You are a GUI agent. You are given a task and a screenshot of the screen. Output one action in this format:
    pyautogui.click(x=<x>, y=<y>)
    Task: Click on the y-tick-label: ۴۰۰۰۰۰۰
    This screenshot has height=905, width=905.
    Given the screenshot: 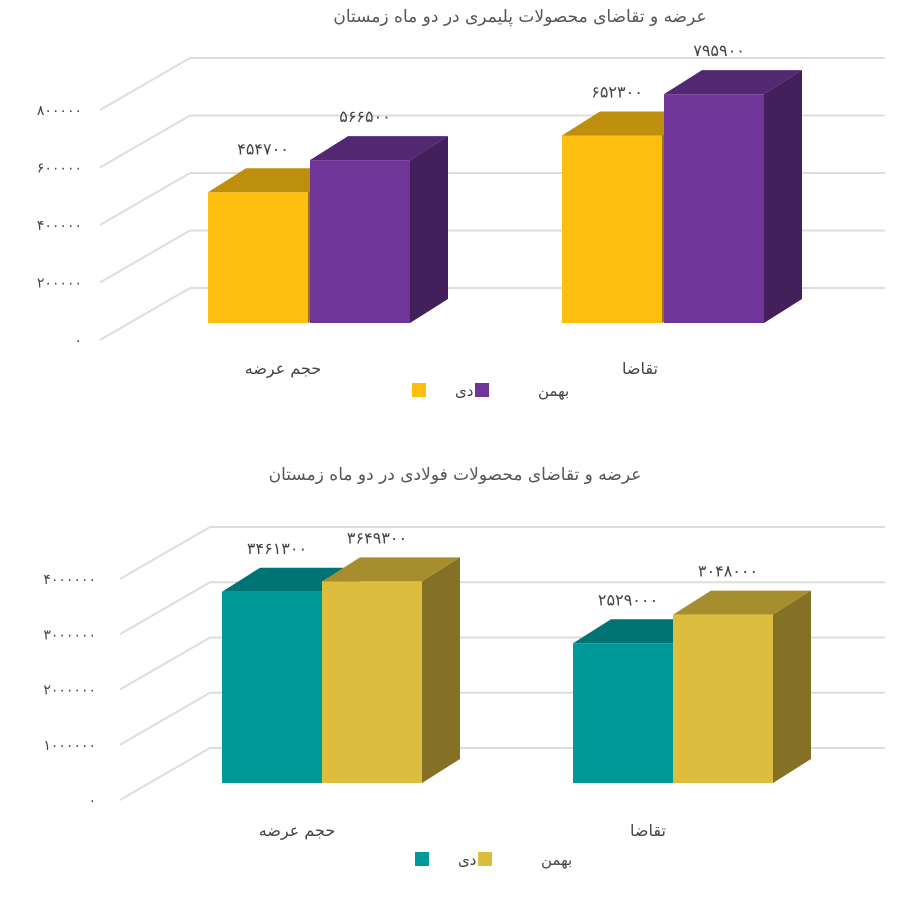 What is the action you would take?
    pyautogui.click(x=69, y=580)
    